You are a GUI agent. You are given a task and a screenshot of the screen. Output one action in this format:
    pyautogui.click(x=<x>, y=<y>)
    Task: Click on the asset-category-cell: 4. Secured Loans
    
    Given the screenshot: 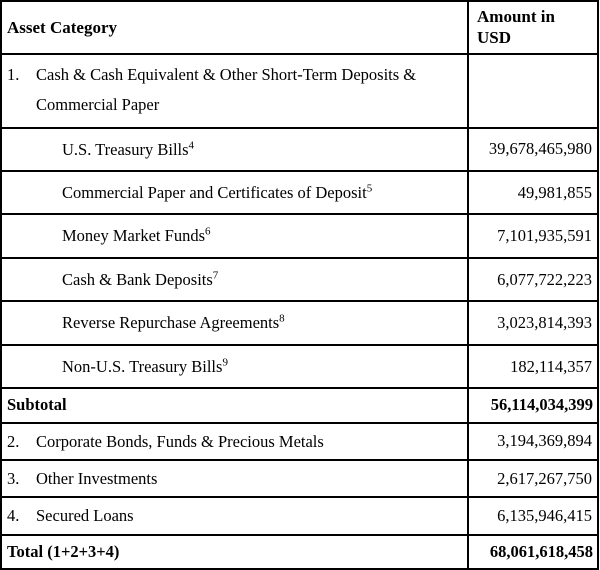 What is the action you would take?
    pyautogui.click(x=234, y=516)
    